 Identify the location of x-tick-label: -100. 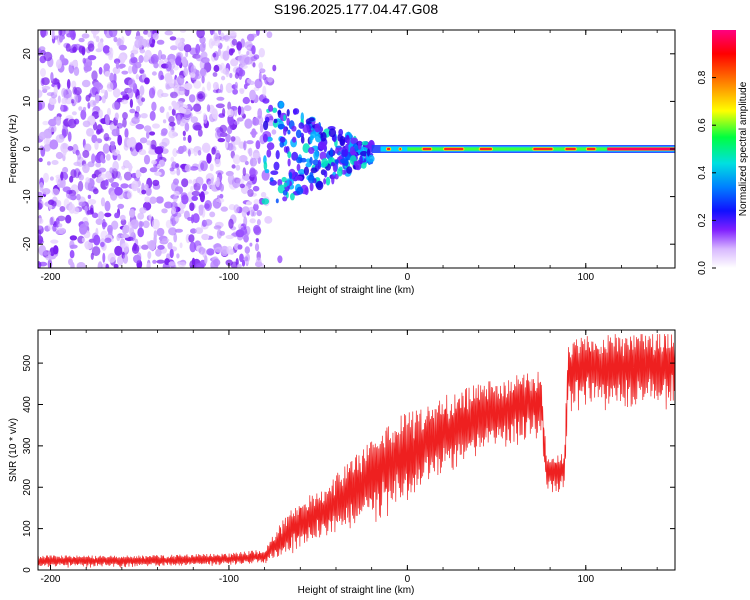
(229, 579).